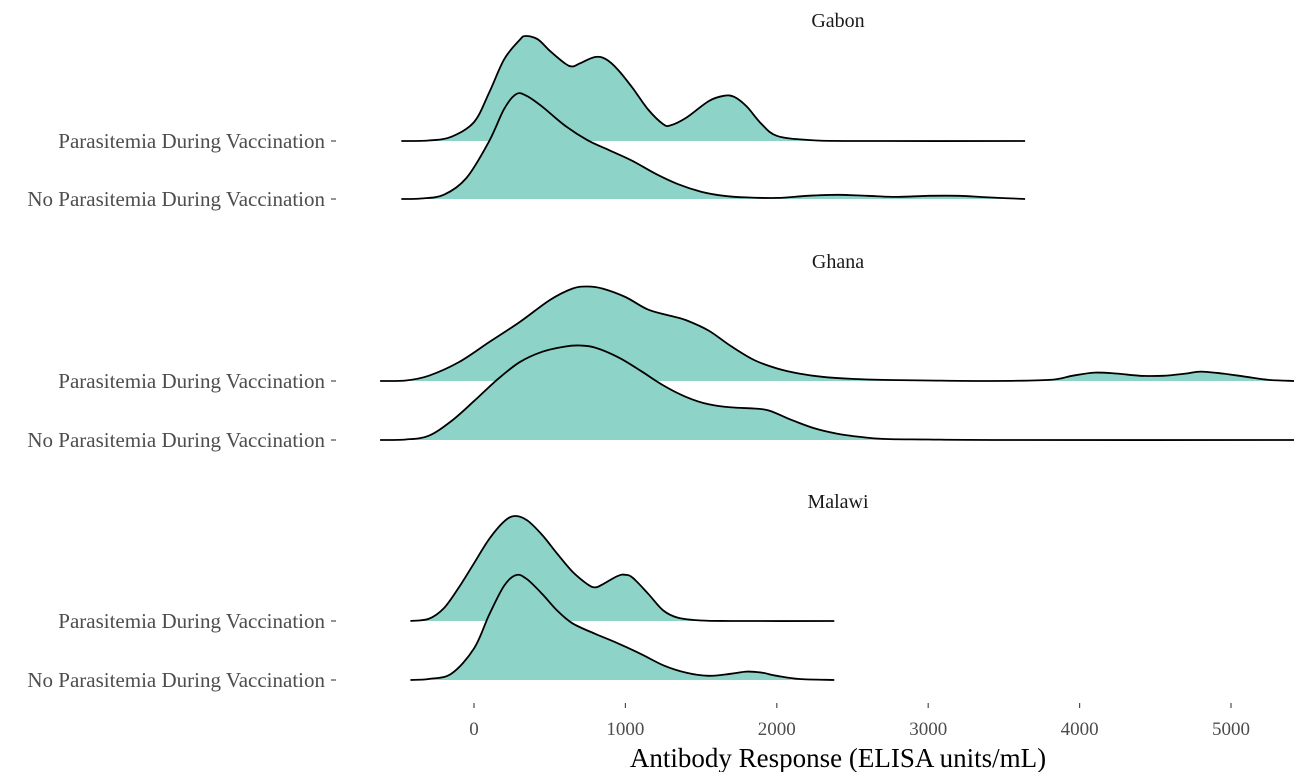 The height and width of the screenshot is (772, 1294). I want to click on ridge-line-malawi-parasitemia-during-vaccination, so click(622, 568).